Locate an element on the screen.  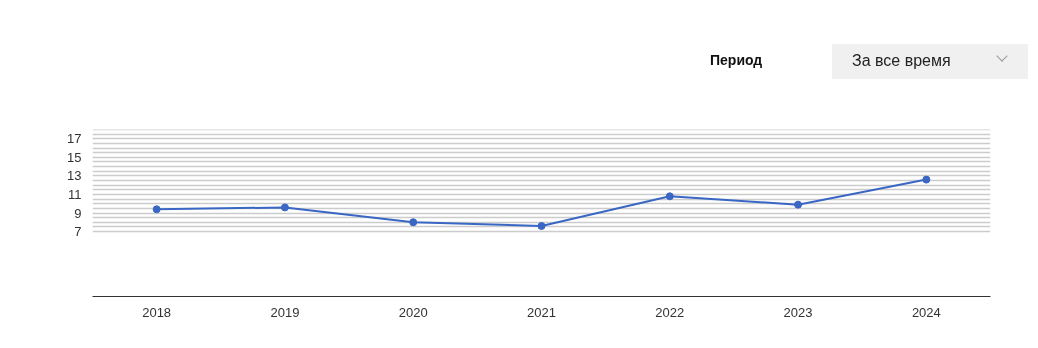
text: За все время is located at coordinates (930, 61).